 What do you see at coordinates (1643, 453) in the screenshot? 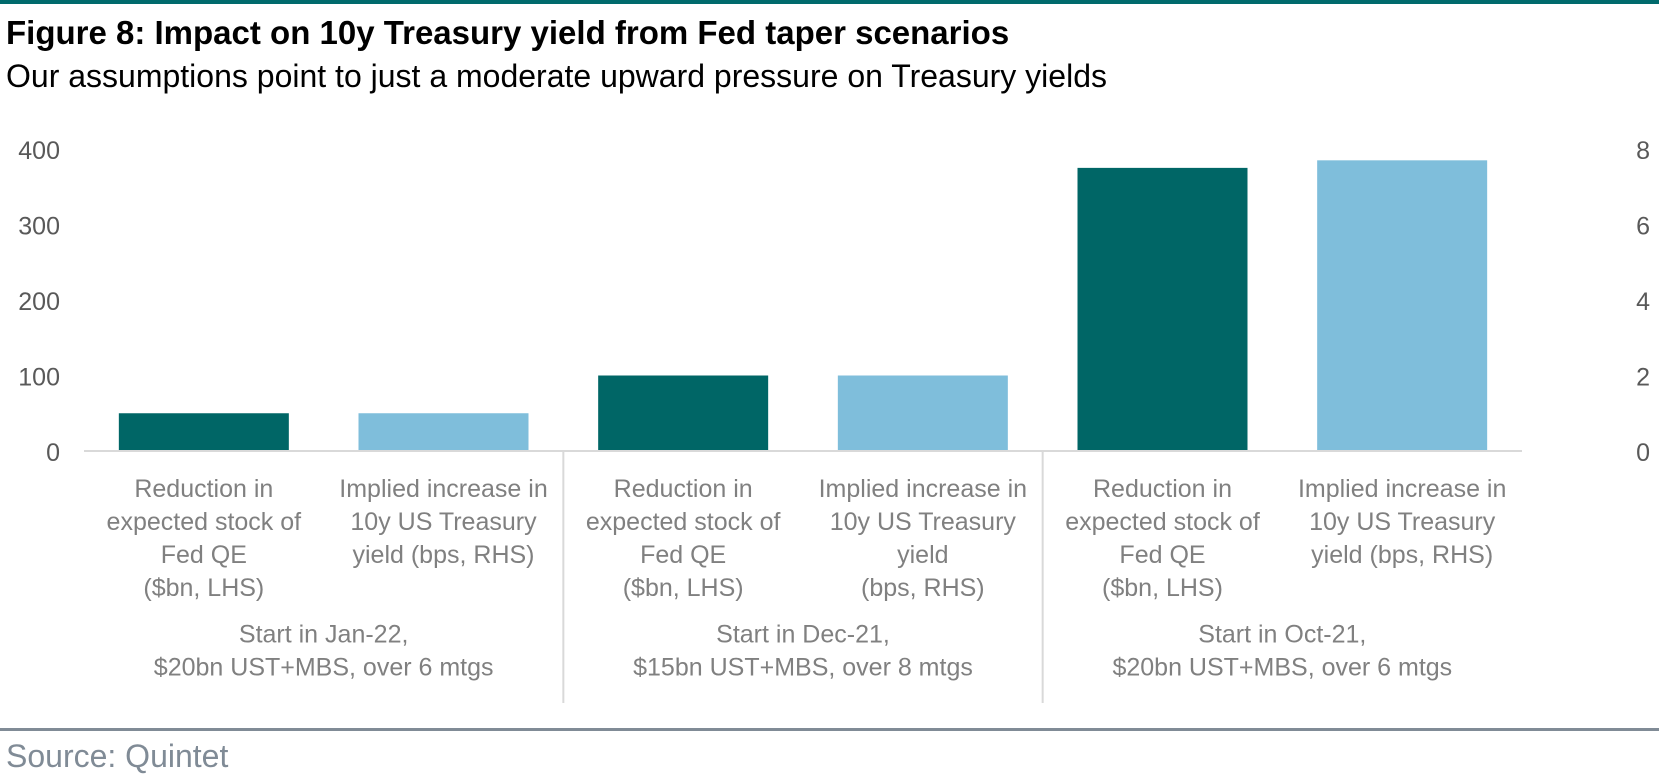
I see `right-axis-tick-label: 0` at bounding box center [1643, 453].